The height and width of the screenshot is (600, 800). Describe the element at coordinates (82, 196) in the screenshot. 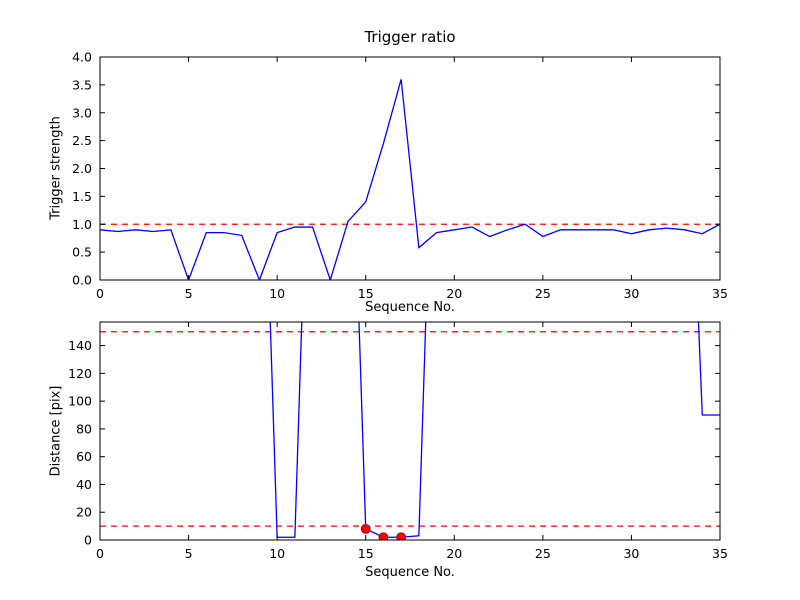

I see `y-tick-label: 1.5` at that location.